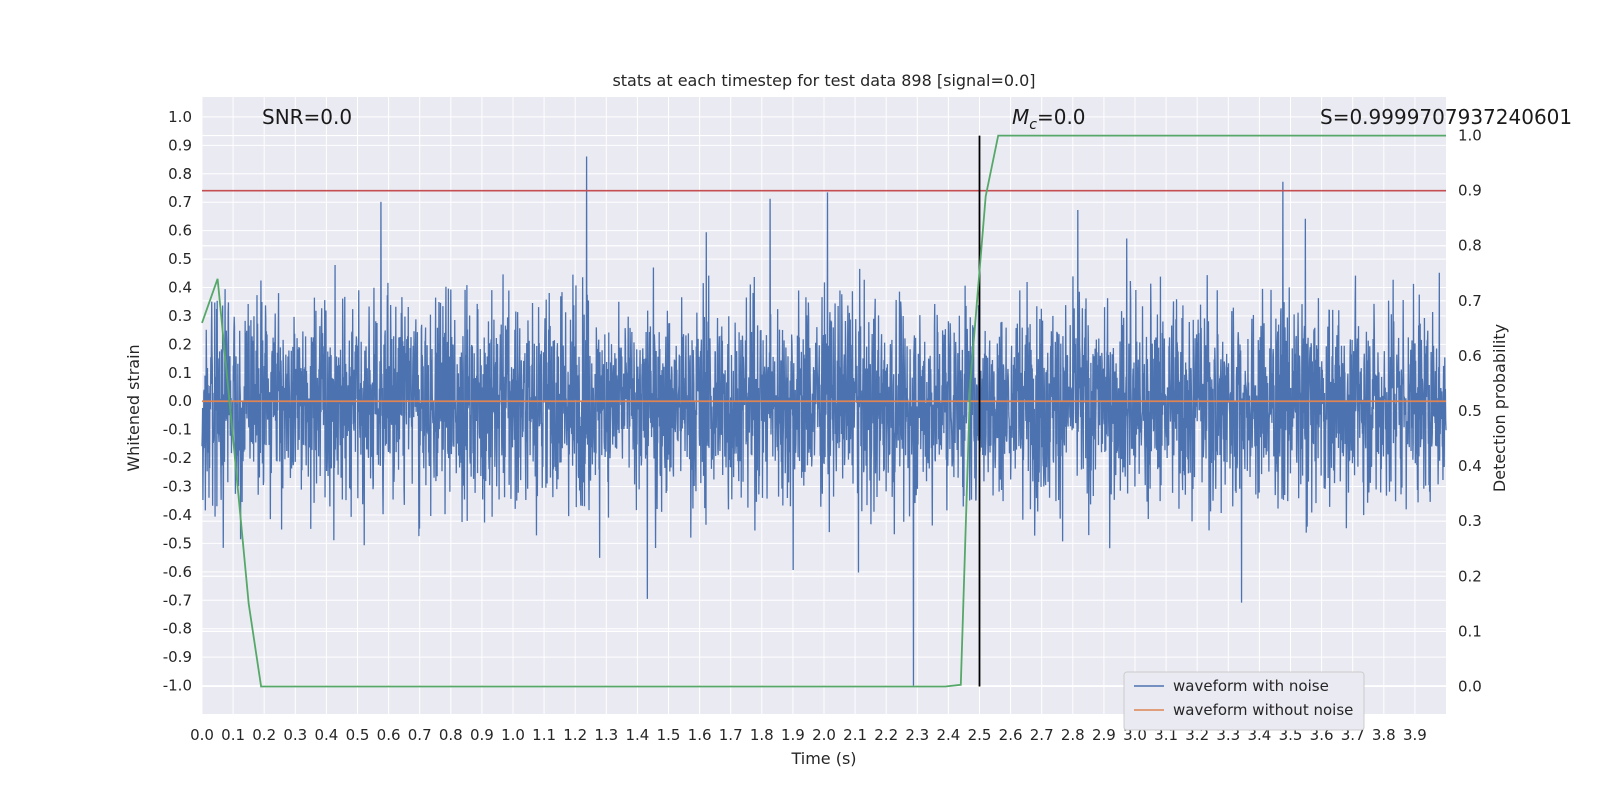  What do you see at coordinates (180, 231) in the screenshot?
I see `y-tick-label: 0.6` at bounding box center [180, 231].